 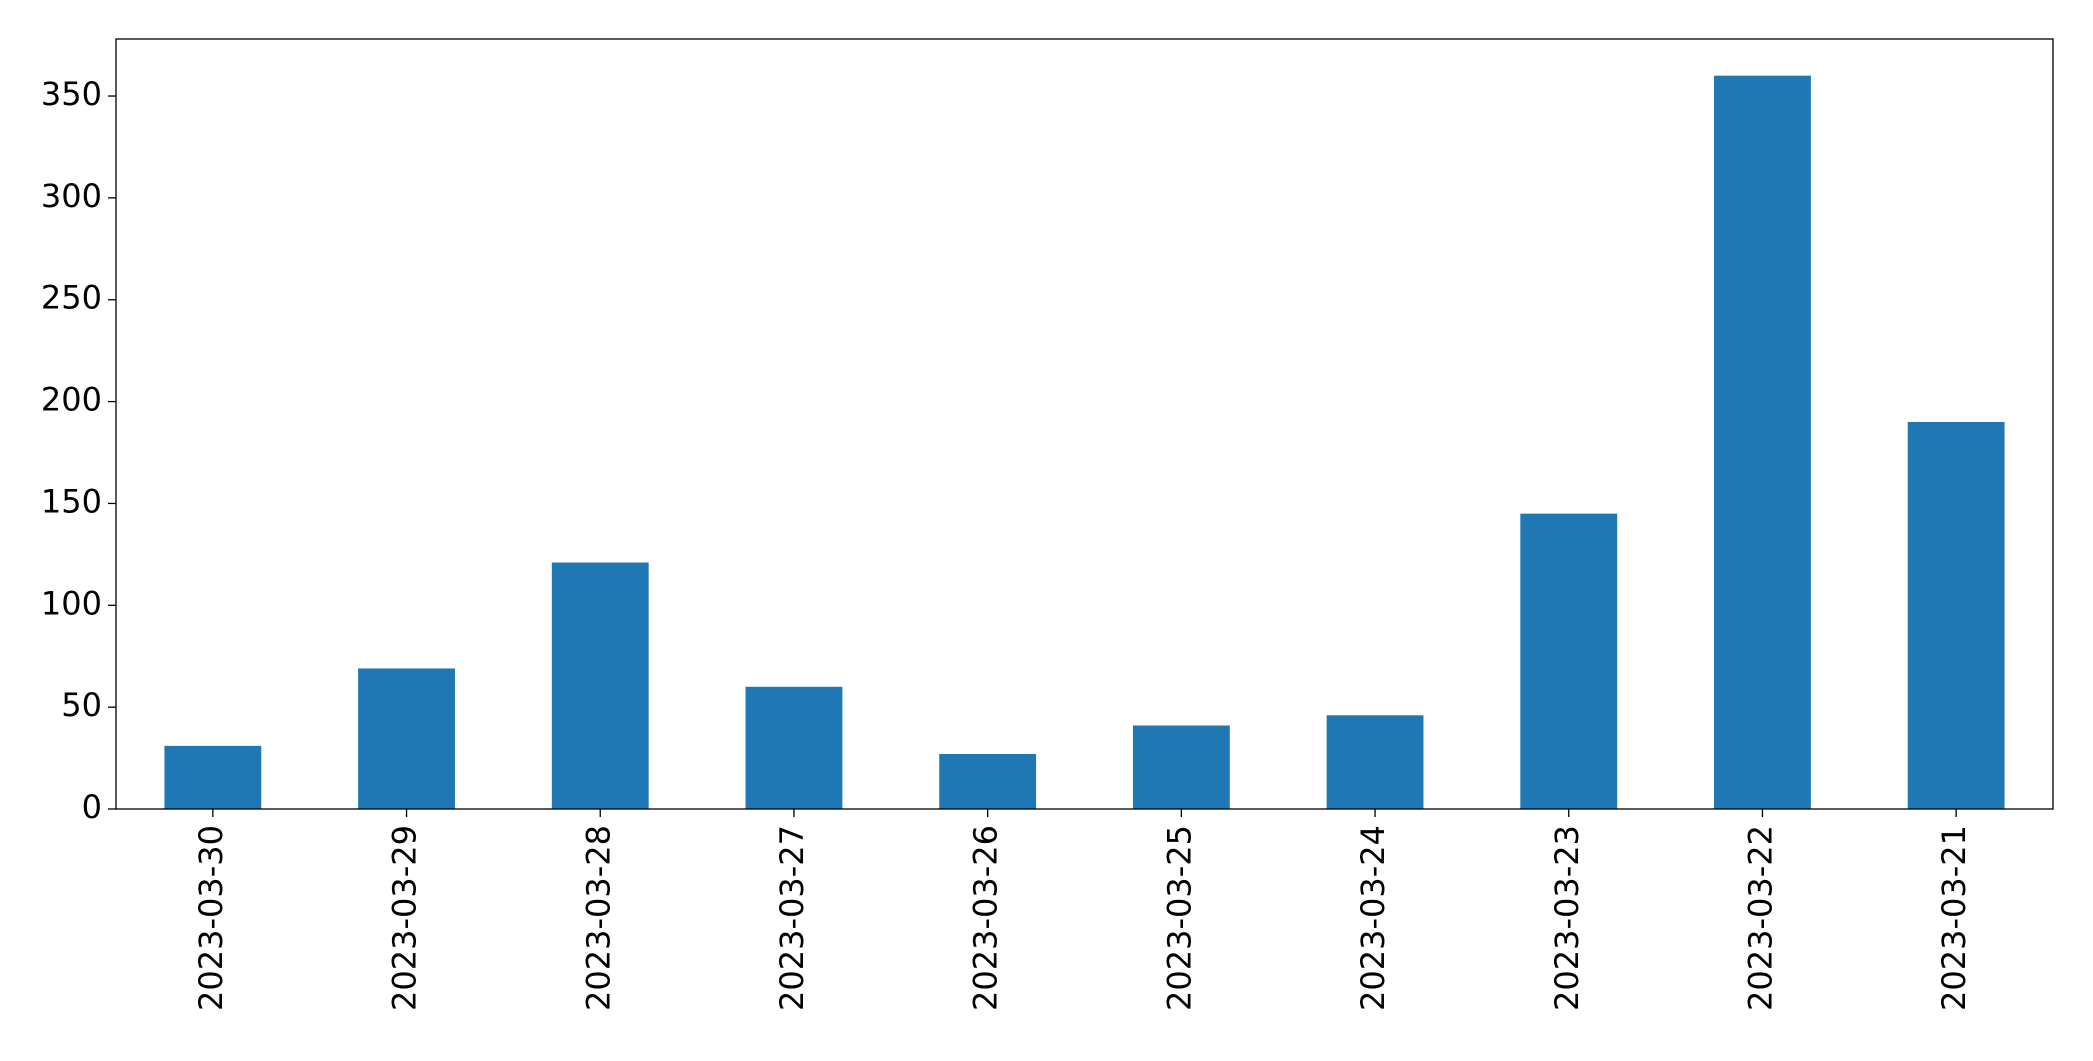 What do you see at coordinates (71, 298) in the screenshot?
I see `y-tick-label: 250` at bounding box center [71, 298].